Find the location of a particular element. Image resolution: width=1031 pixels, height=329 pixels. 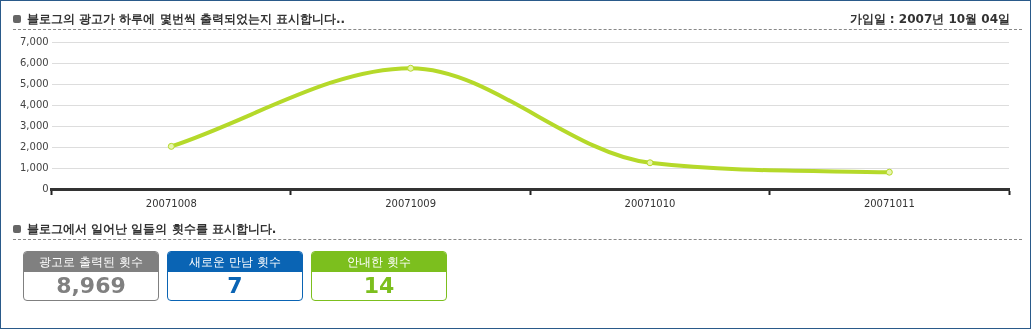

x-tick-label: 20071011 is located at coordinates (889, 203).